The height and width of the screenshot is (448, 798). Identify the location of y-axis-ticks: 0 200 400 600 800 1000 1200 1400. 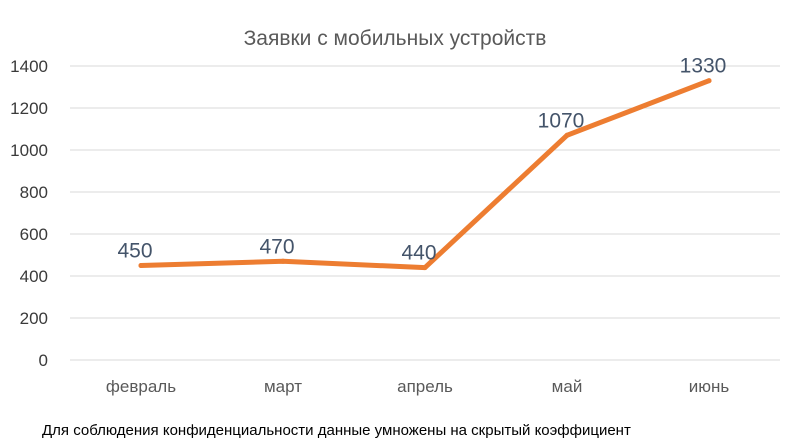
(29, 213).